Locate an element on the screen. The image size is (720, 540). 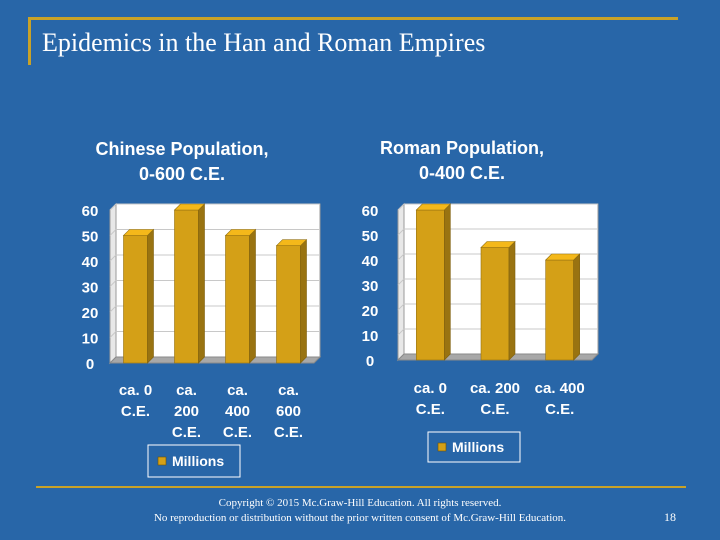
chart-title: 0-600 C.E. is located at coordinates (182, 174).